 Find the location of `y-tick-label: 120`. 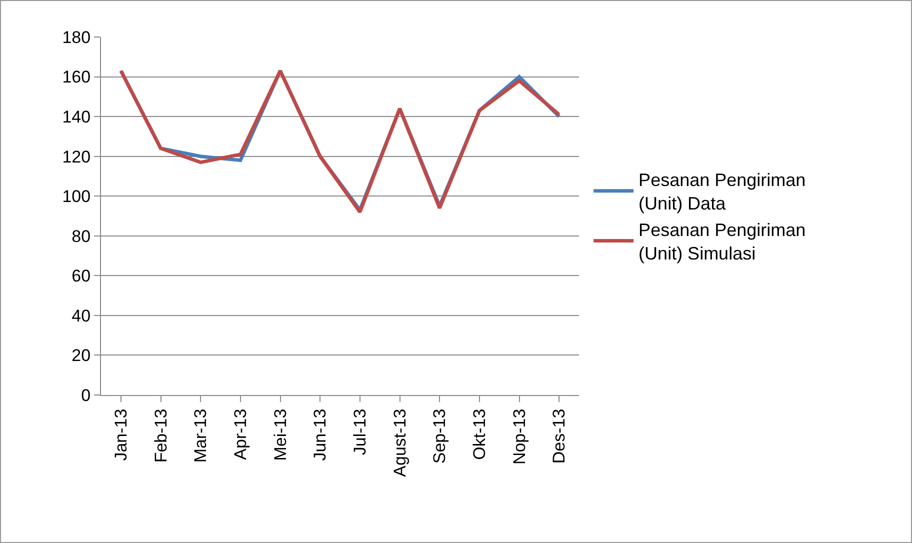

y-tick-label: 120 is located at coordinates (76, 156).